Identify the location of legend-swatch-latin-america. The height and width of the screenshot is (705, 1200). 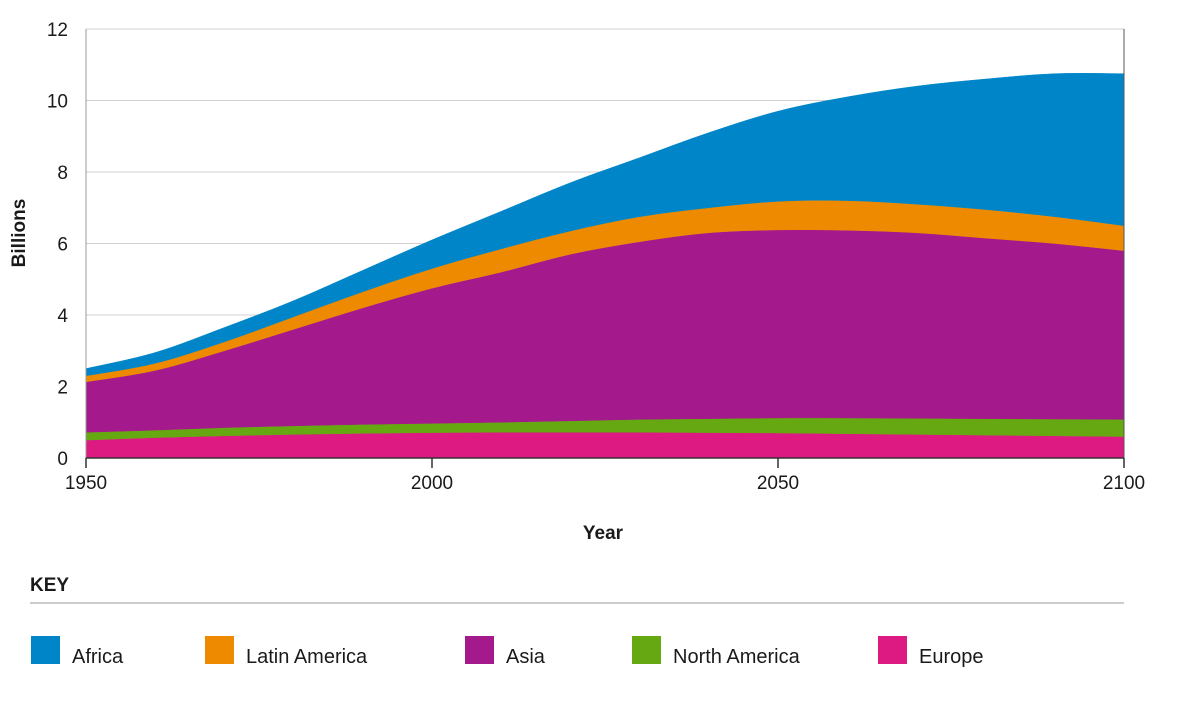
(219, 650).